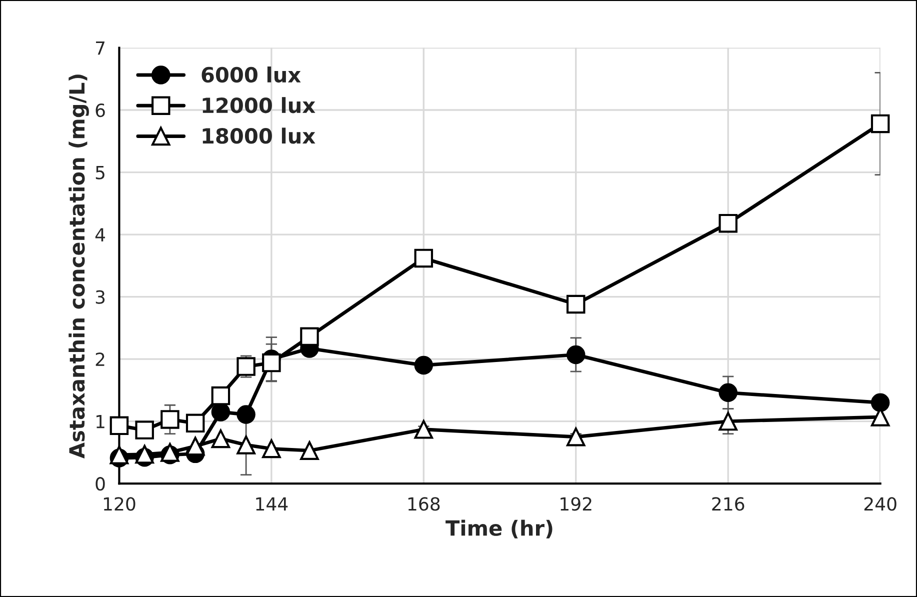 Image resolution: width=917 pixels, height=597 pixels. Describe the element at coordinates (424, 504) in the screenshot. I see `x-tick-label: 168` at that location.